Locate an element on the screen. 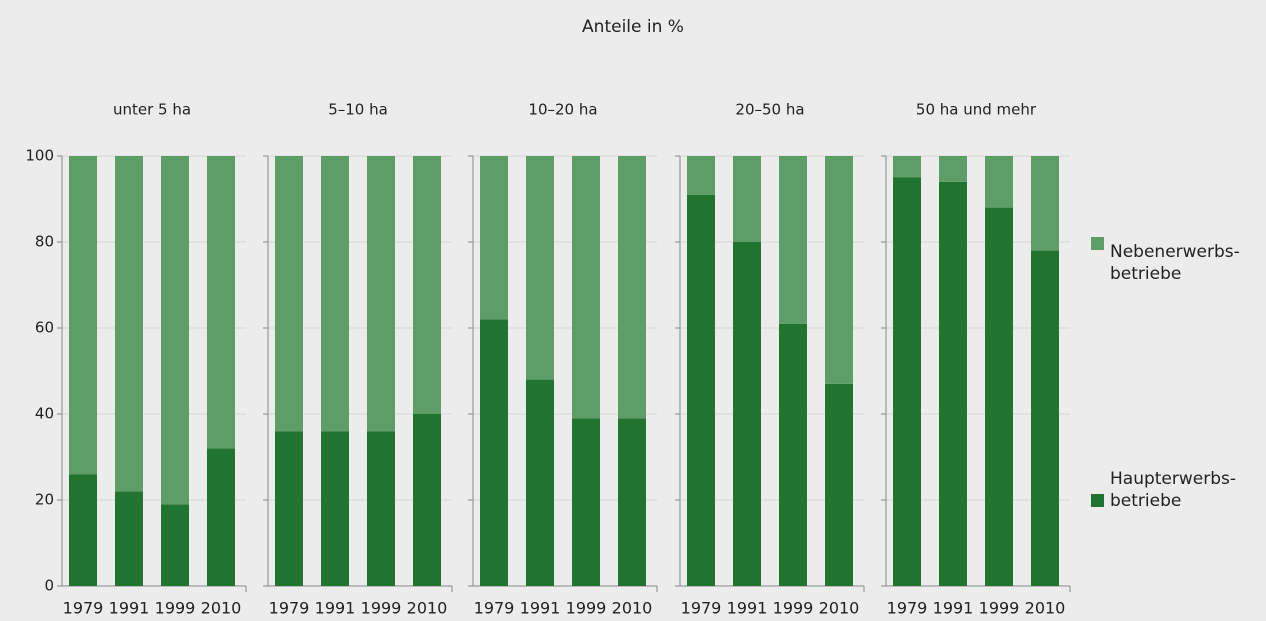 This screenshot has width=1266, height=621. y-tick-label: 0 is located at coordinates (49, 586).